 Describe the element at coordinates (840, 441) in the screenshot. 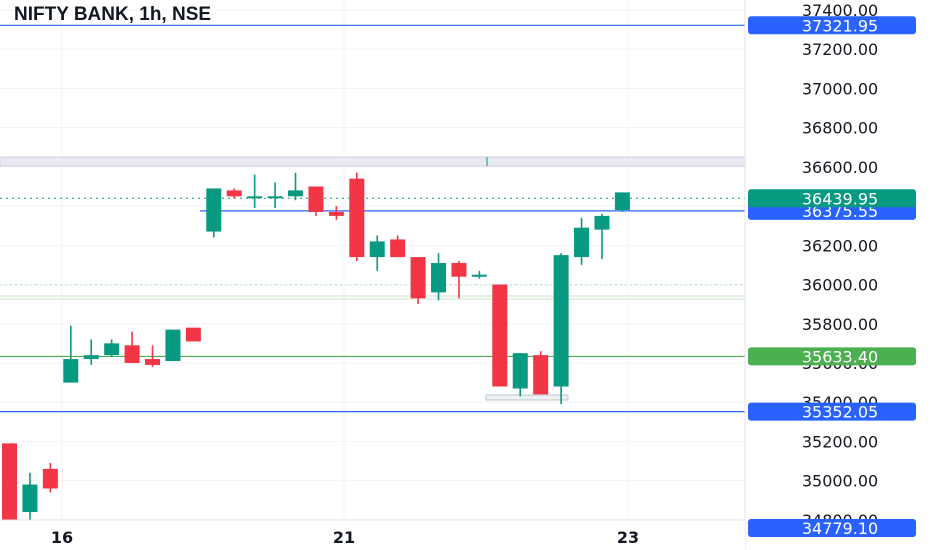

I see `price-tick-label: 35200.00` at that location.